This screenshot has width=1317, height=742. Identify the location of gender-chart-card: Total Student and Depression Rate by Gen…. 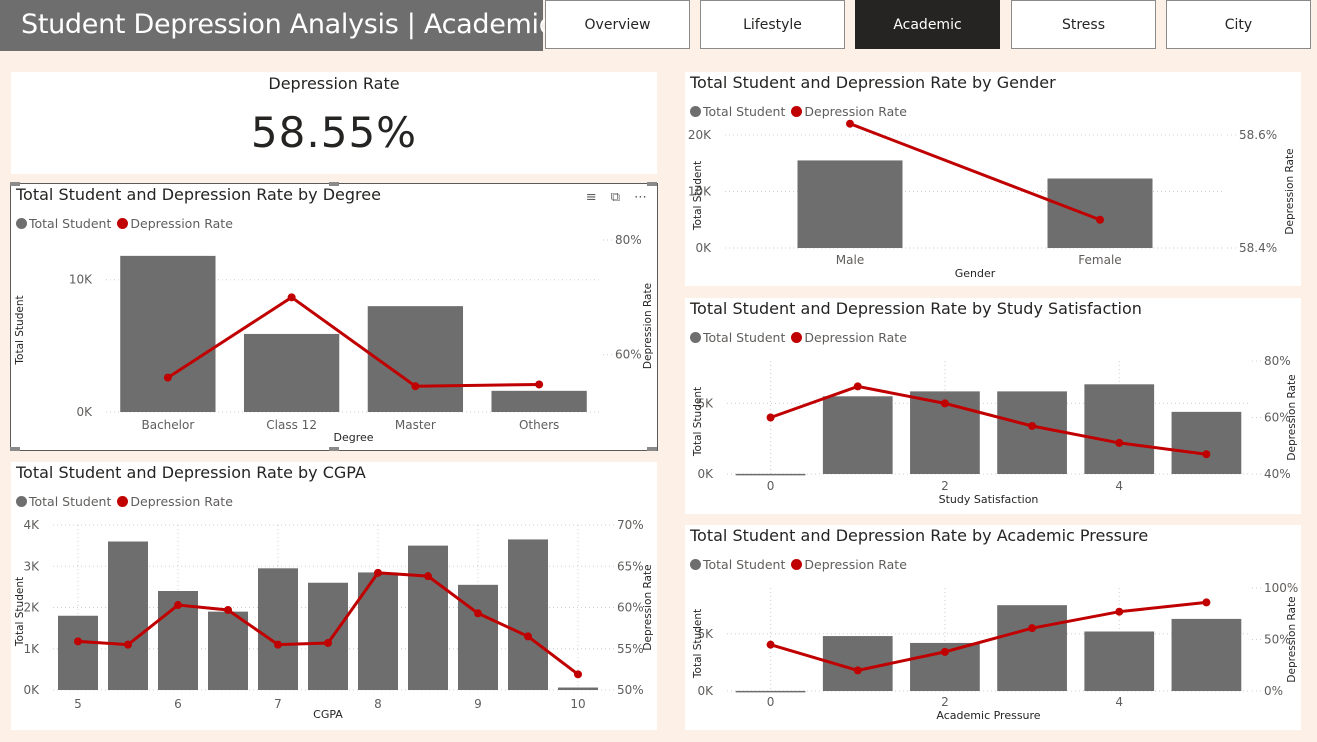
(993, 179).